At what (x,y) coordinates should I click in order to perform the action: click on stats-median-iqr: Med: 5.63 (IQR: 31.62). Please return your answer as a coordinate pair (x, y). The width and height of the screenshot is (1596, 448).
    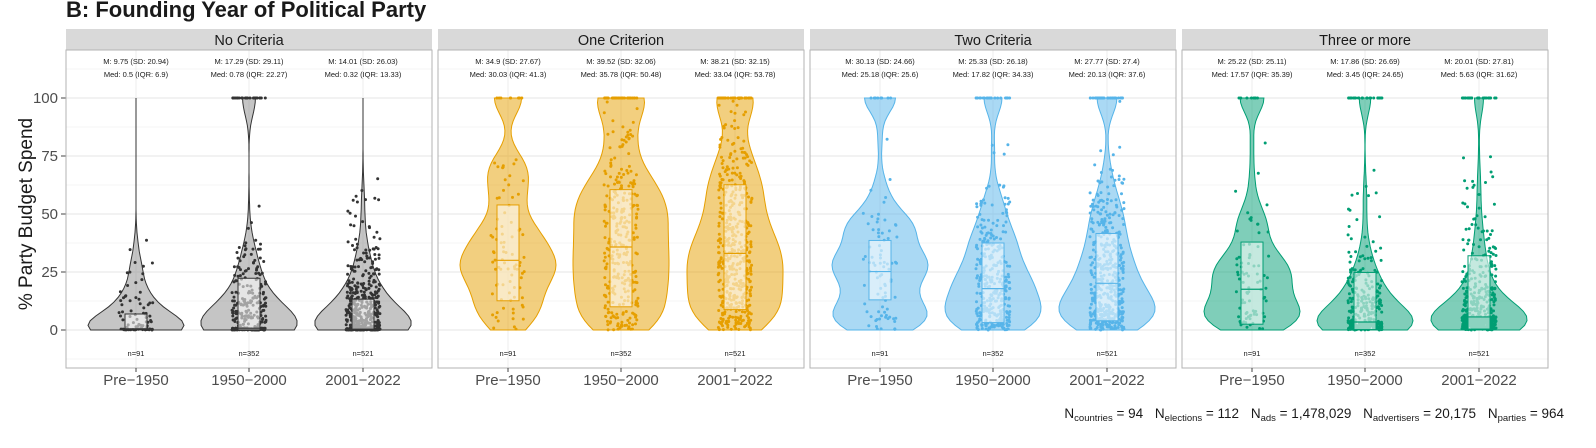
    Looking at the image, I should click on (1479, 74).